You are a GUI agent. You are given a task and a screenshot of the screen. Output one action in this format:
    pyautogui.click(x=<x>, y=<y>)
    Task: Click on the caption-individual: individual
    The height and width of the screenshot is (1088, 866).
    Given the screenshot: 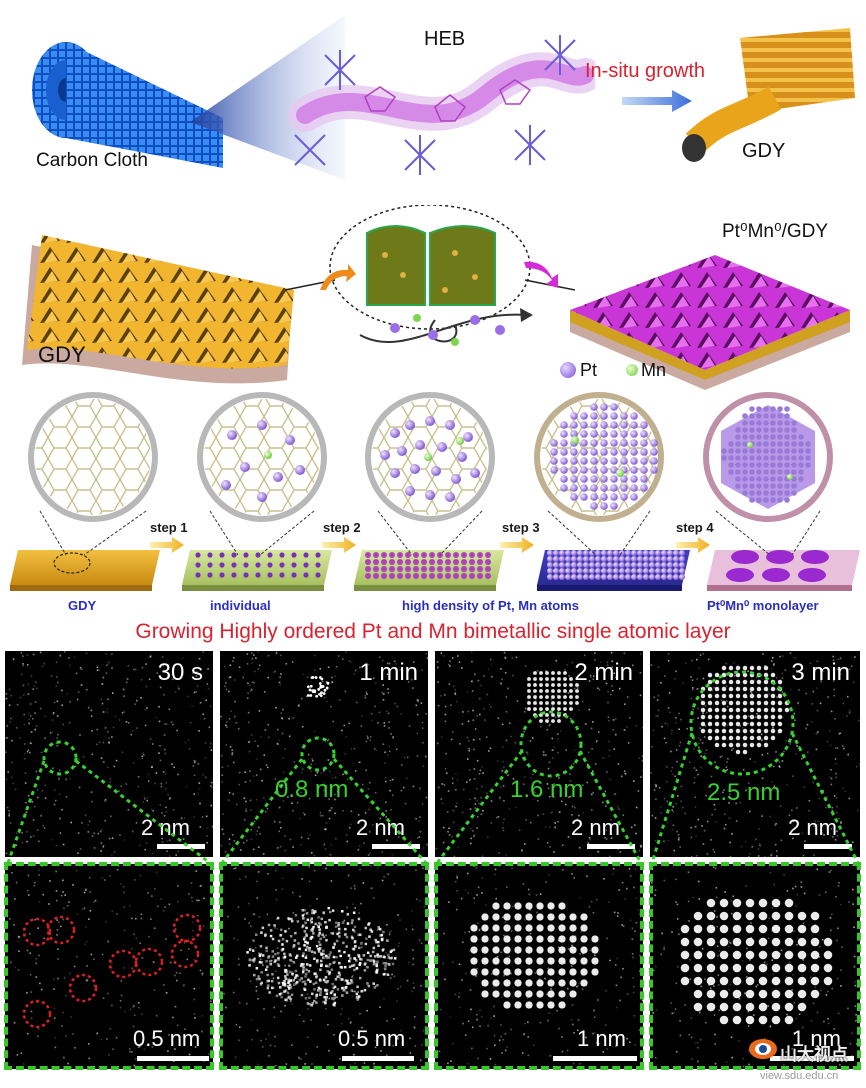 What is the action you would take?
    pyautogui.click(x=240, y=605)
    